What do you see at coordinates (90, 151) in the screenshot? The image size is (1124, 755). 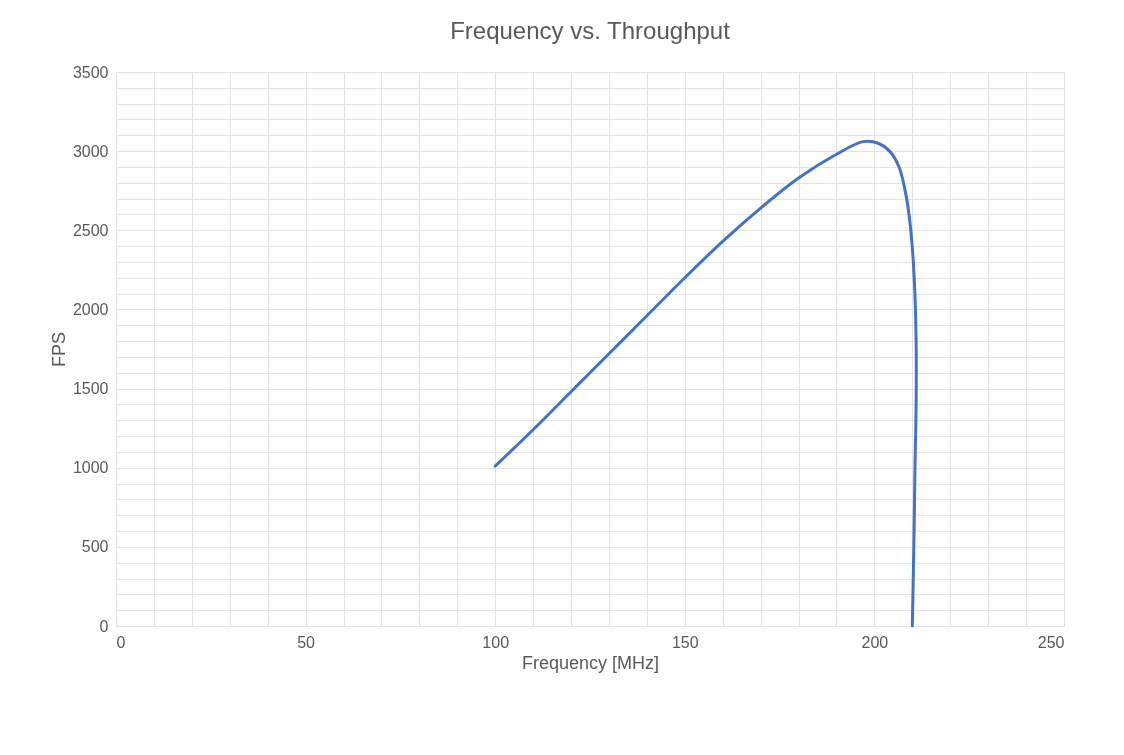 I see `y-tick-label: 3000` at bounding box center [90, 151].